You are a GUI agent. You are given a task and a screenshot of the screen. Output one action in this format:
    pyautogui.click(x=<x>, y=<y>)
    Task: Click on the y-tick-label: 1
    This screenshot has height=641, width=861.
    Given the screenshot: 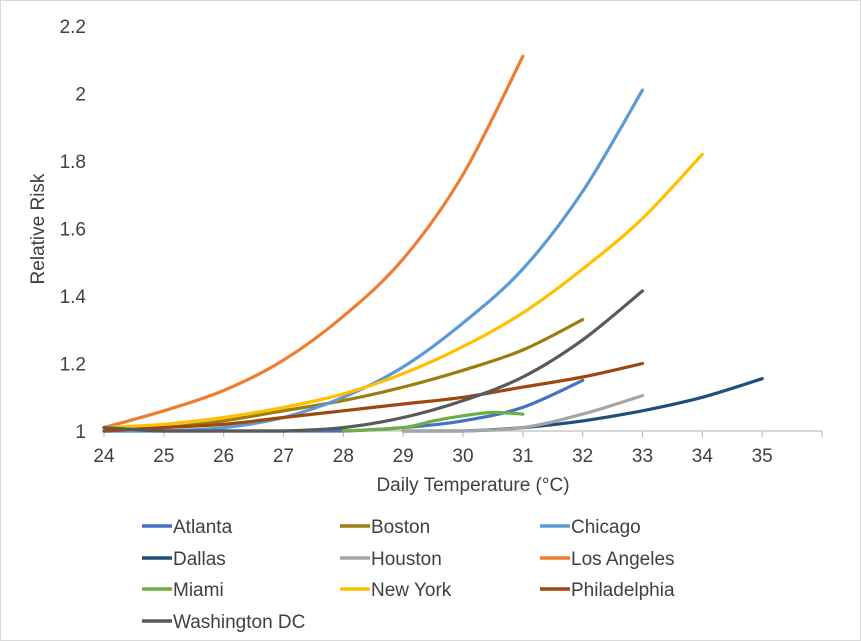 What is the action you would take?
    pyautogui.click(x=80, y=432)
    